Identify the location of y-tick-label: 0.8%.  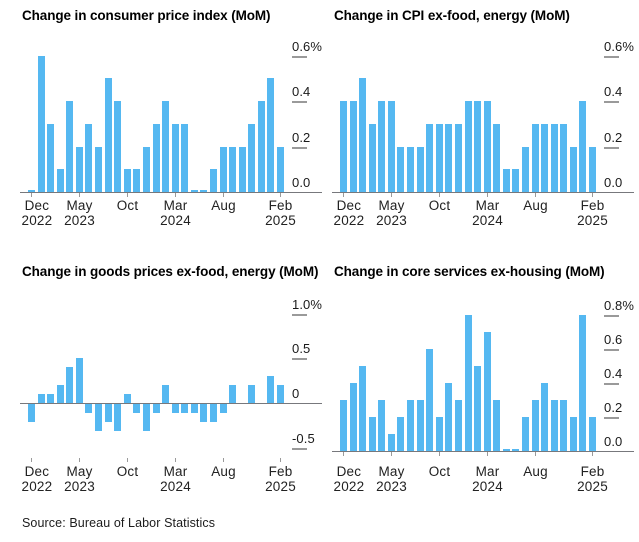
(619, 305).